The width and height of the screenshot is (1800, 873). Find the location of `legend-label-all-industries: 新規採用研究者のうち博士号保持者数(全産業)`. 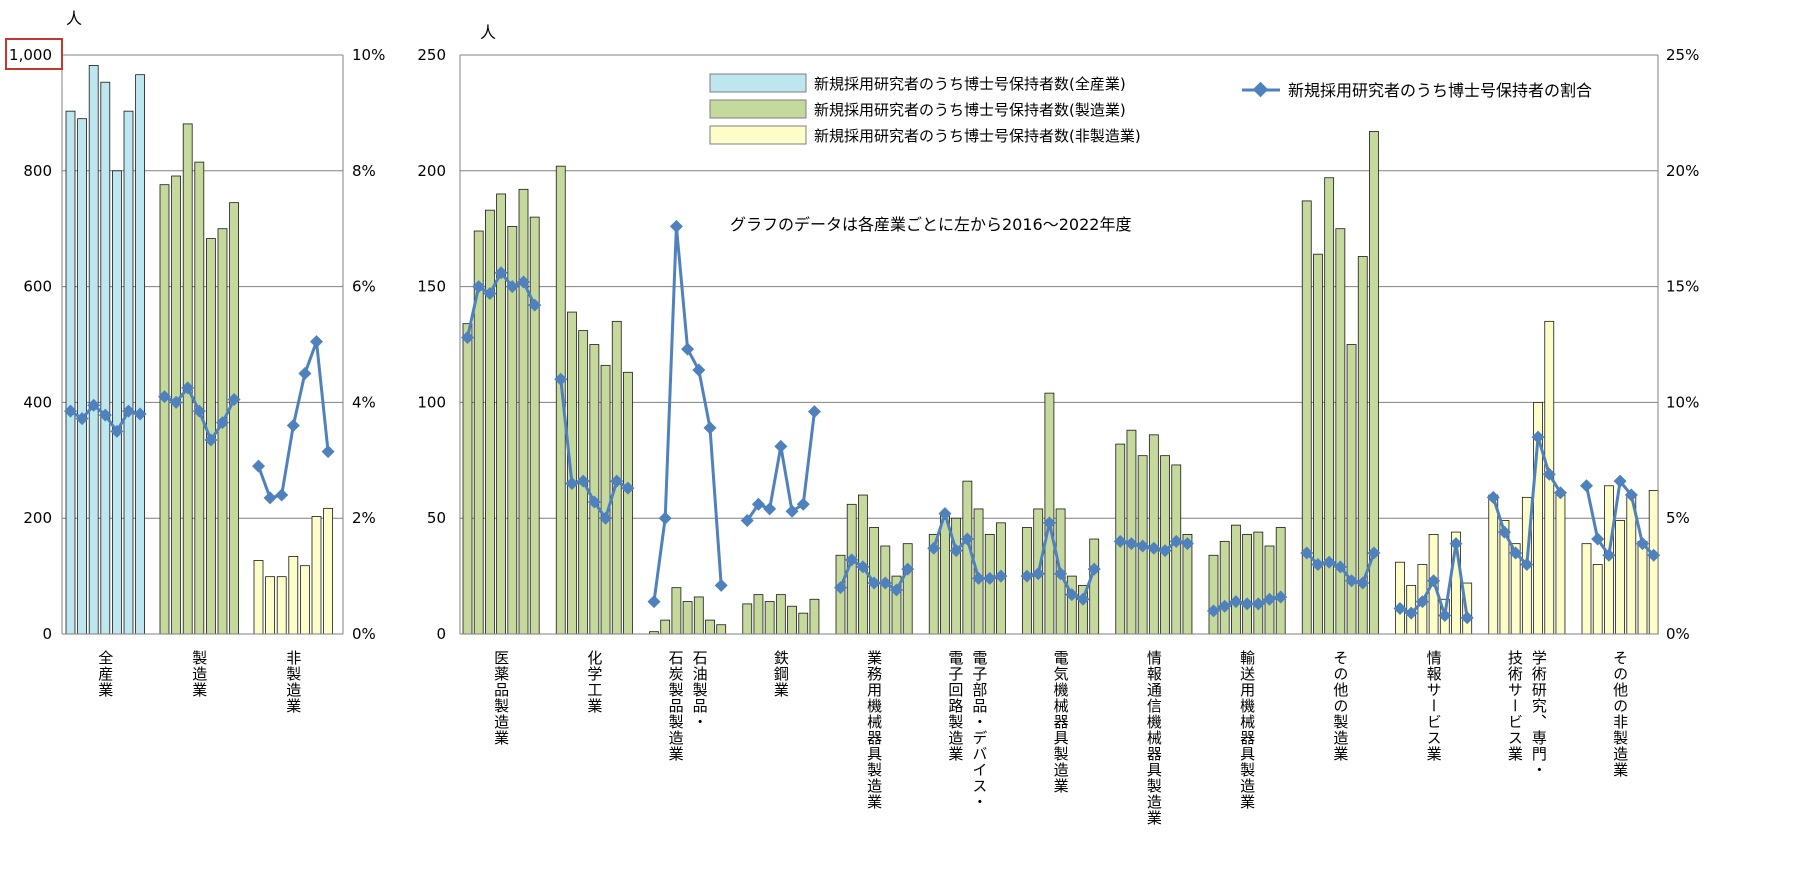

legend-label-all-industries: 新規採用研究者のうち博士号保持者数(全産業) is located at coordinates (970, 84).